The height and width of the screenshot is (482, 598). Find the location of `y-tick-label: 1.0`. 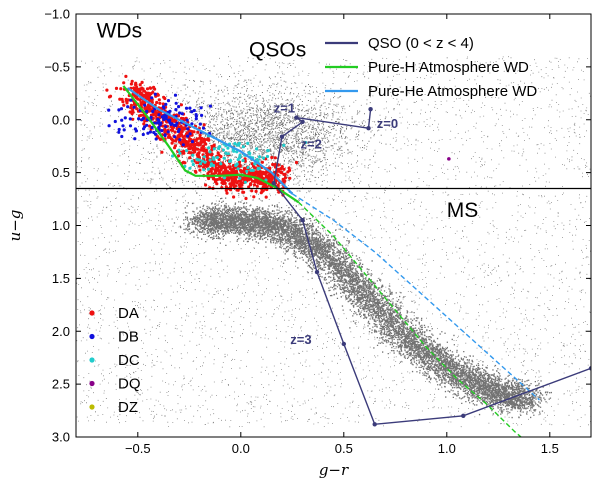

y-tick-label: 1.0 is located at coordinates (61, 225).